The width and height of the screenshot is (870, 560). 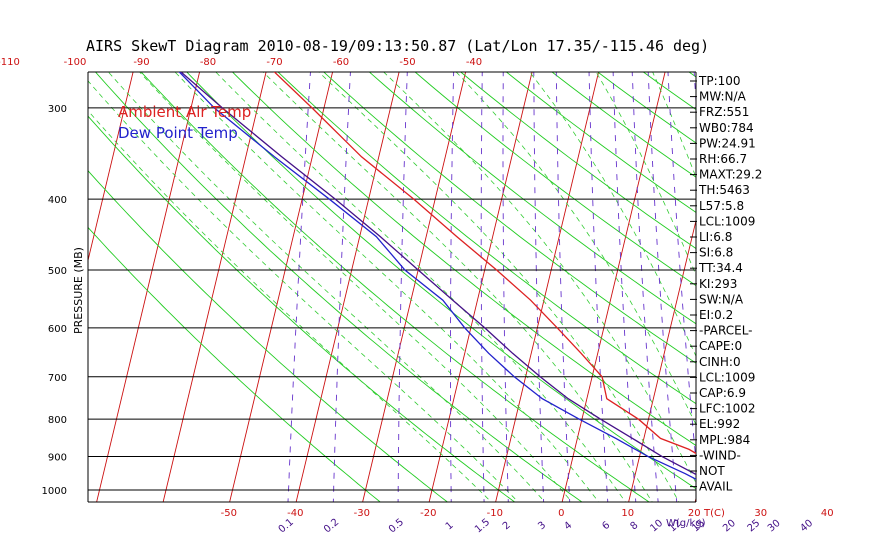 I want to click on mixing-ratio-tick-label: 2, so click(x=507, y=526).